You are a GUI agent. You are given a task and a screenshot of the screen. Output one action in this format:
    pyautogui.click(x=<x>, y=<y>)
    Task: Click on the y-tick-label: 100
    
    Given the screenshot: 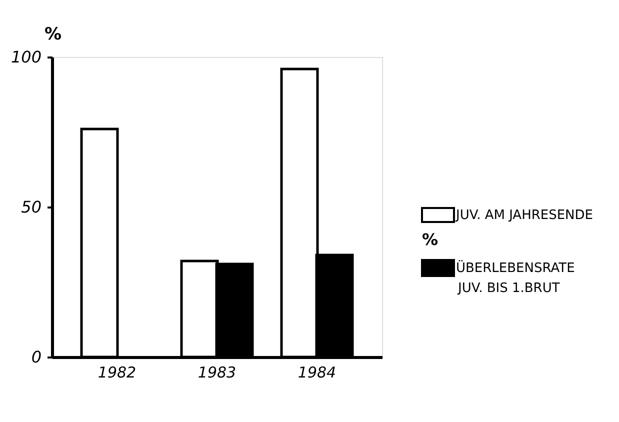 What is the action you would take?
    pyautogui.click(x=26, y=57)
    